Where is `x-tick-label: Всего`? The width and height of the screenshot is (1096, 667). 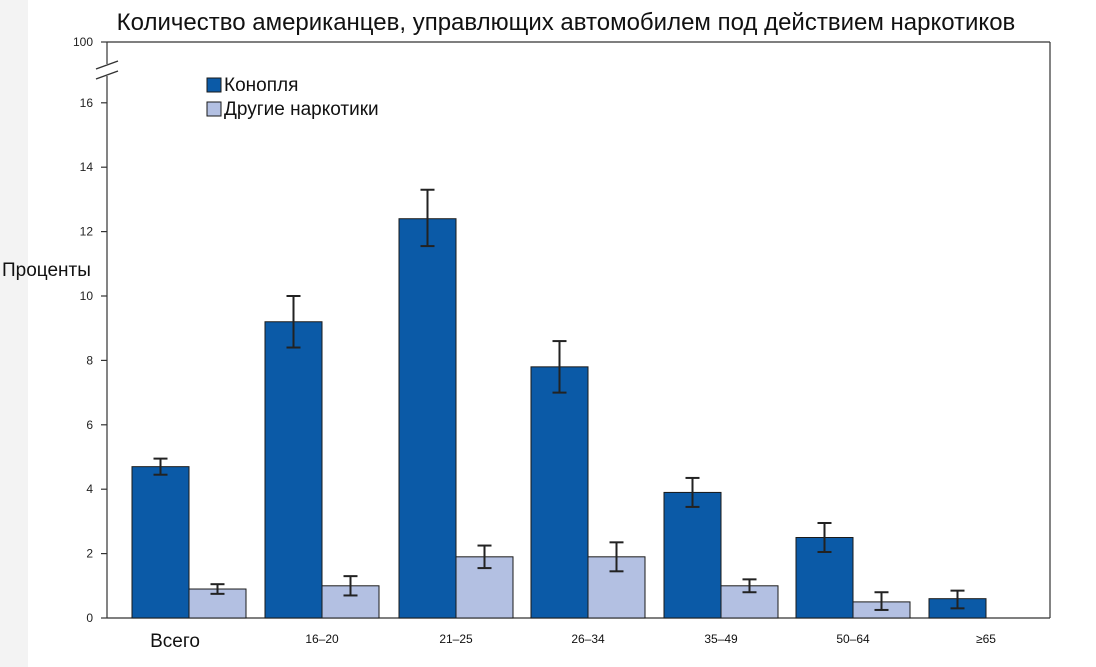 x-tick-label: Всего is located at coordinates (175, 641).